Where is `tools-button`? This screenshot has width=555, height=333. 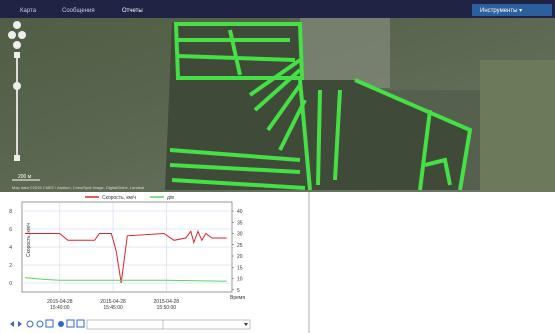 tools-button is located at coordinates (512, 10).